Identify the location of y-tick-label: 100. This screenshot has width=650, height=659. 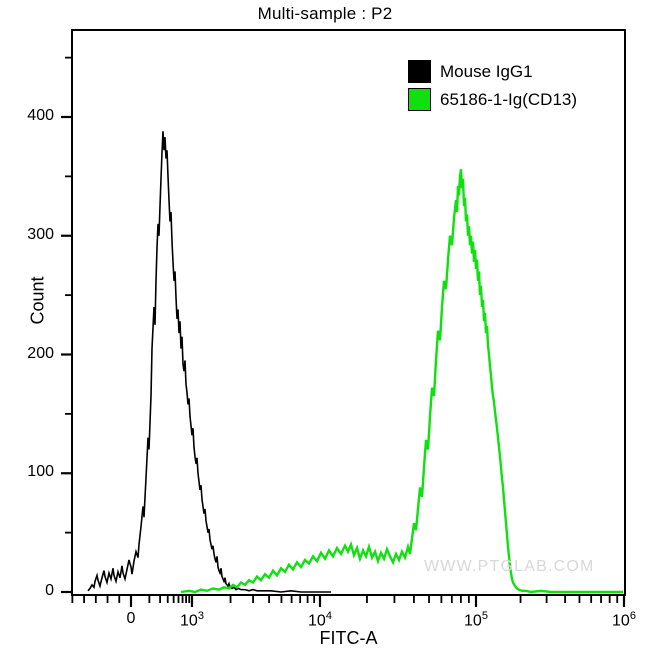
(40, 472).